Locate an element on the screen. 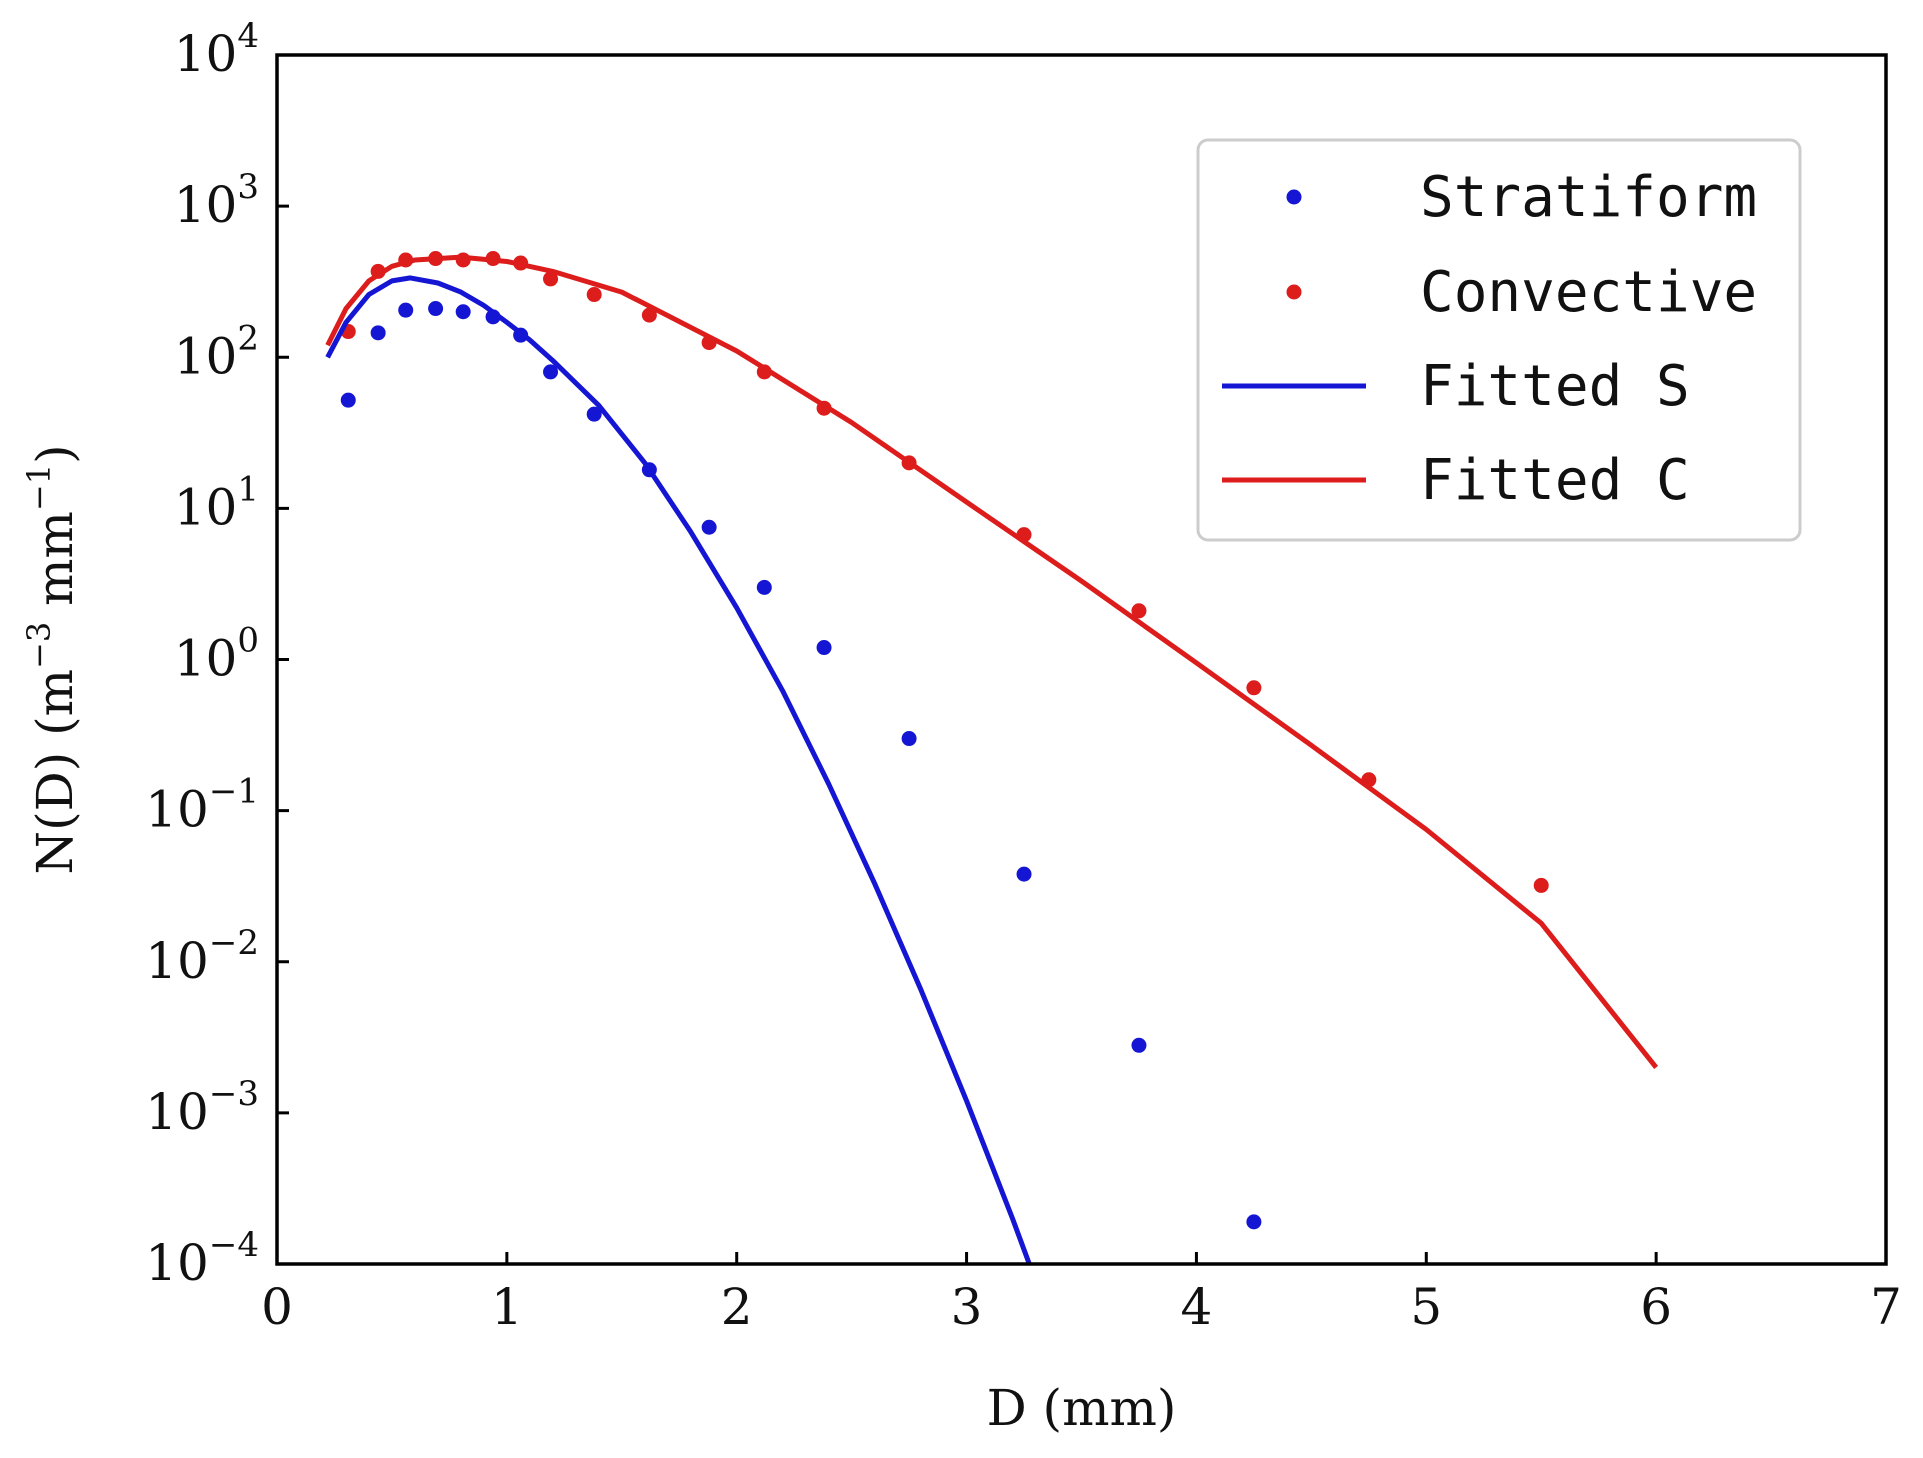 This screenshot has height=1458, width=1923. y-tick-label: 10⁻² is located at coordinates (202, 956).